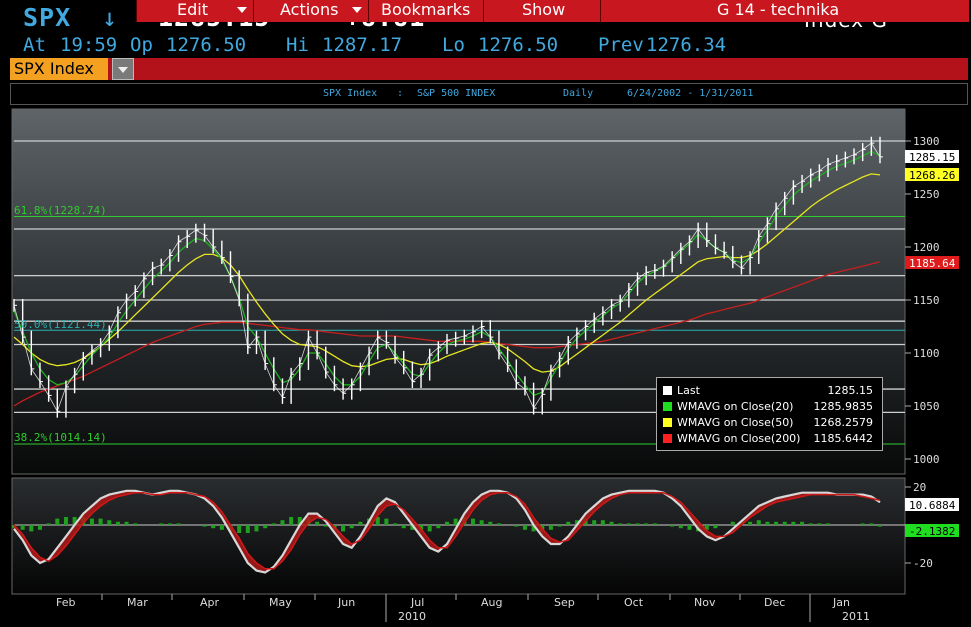  What do you see at coordinates (297, 45) in the screenshot?
I see `high-label: Hi` at bounding box center [297, 45].